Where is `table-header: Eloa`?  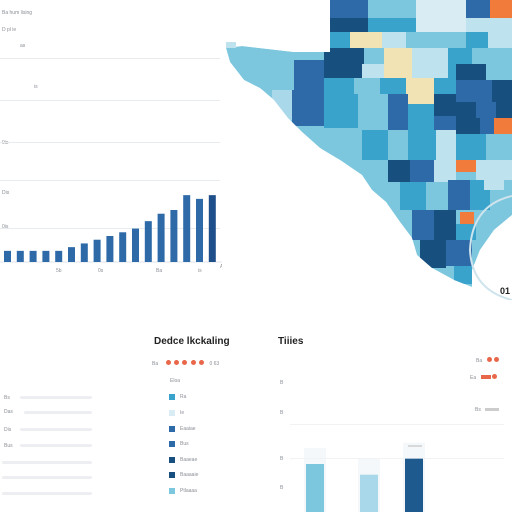 table-header: Eloa is located at coordinates (175, 381).